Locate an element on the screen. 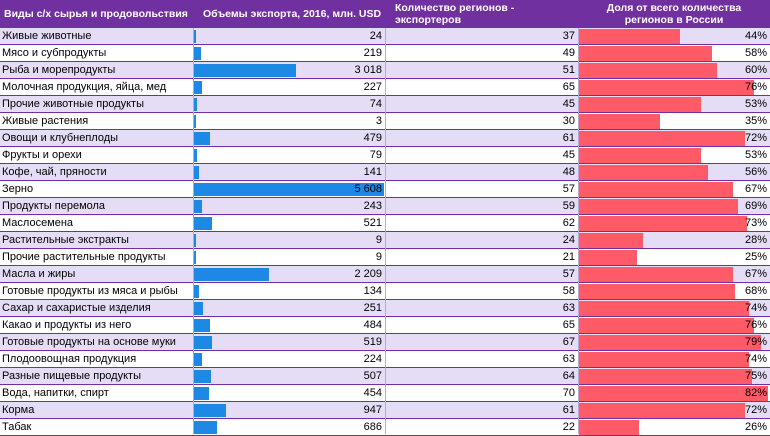  export-cell: 947 is located at coordinates (289, 410).